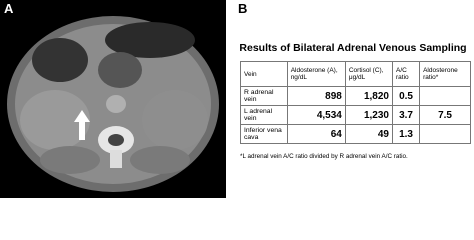 The width and height of the screenshot is (474, 240). What do you see at coordinates (264, 96) in the screenshot?
I see `vein-cell: R adrenal vein` at bounding box center [264, 96].